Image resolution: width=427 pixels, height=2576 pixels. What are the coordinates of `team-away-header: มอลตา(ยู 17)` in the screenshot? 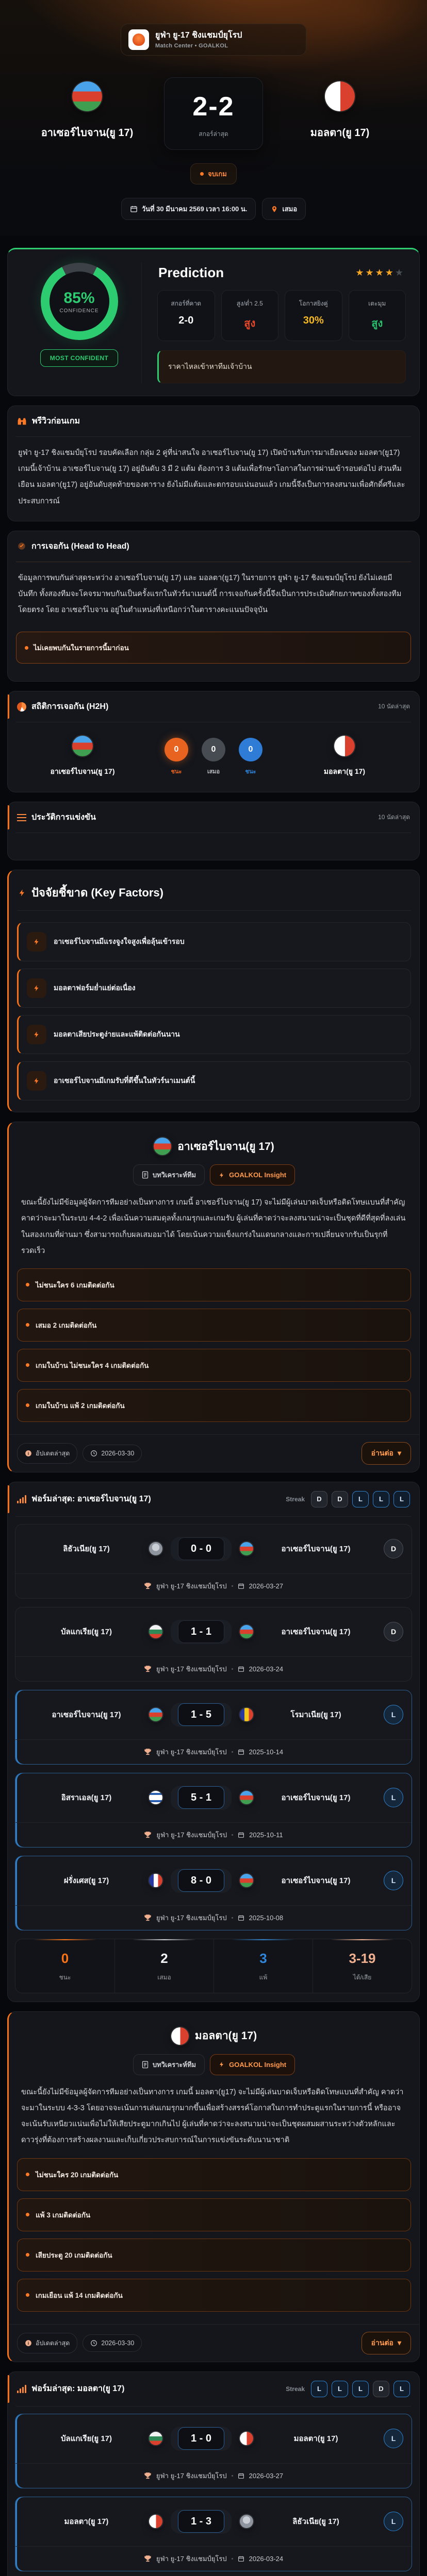 It's located at (214, 2029).